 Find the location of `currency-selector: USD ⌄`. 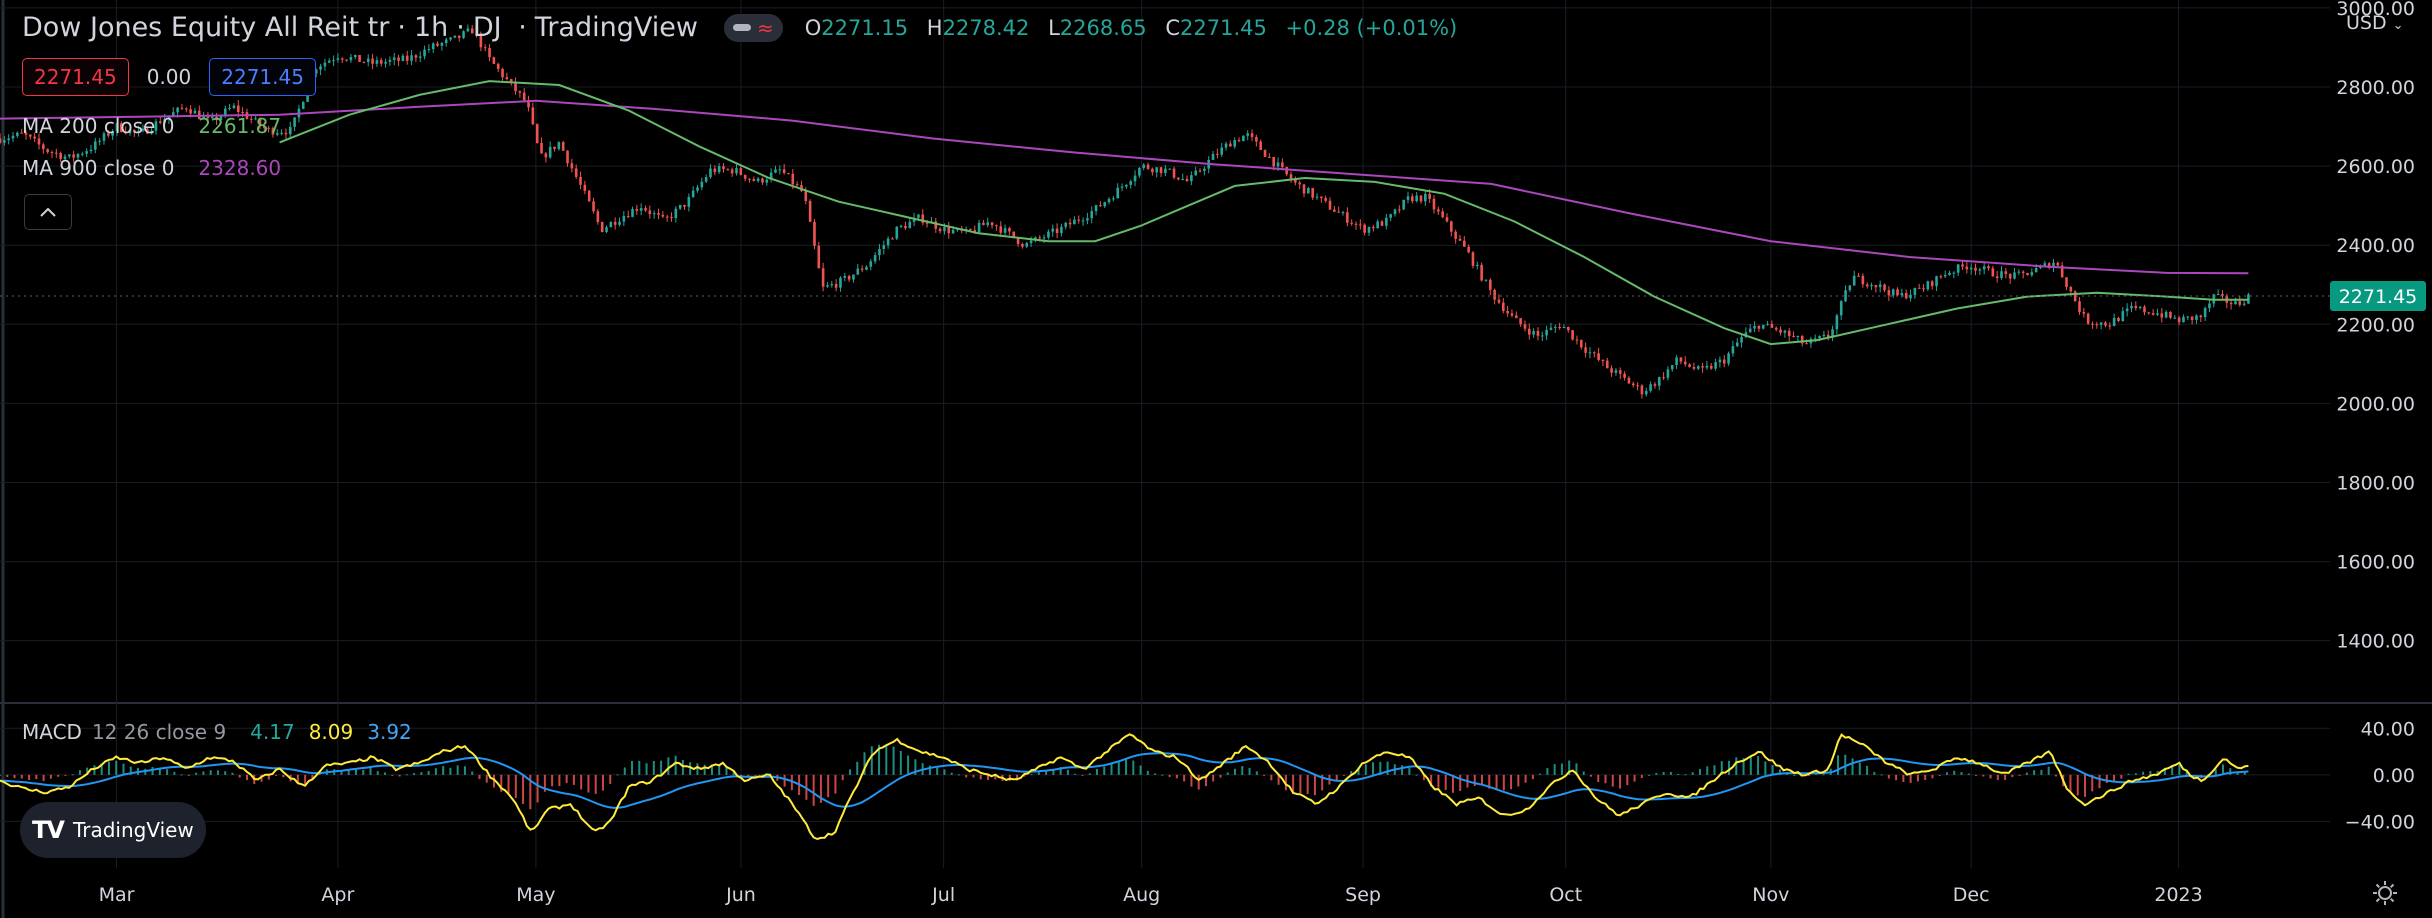

currency-selector: USD ⌄ is located at coordinates (2375, 23).